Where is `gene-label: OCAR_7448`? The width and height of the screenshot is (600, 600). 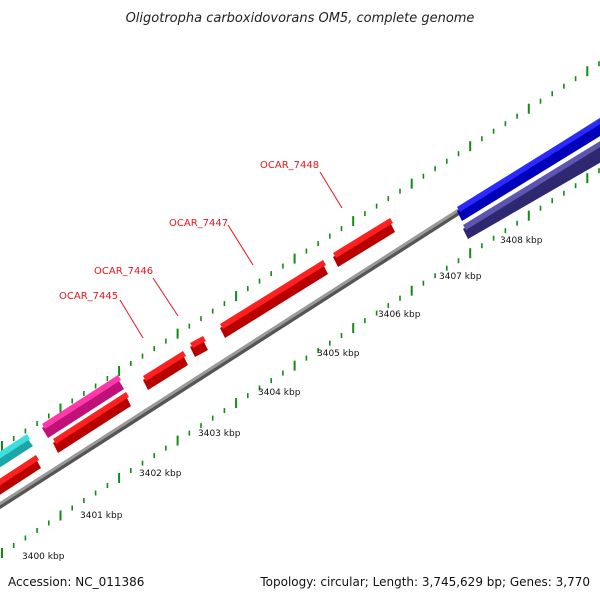 gene-label: OCAR_7448 is located at coordinates (289, 165).